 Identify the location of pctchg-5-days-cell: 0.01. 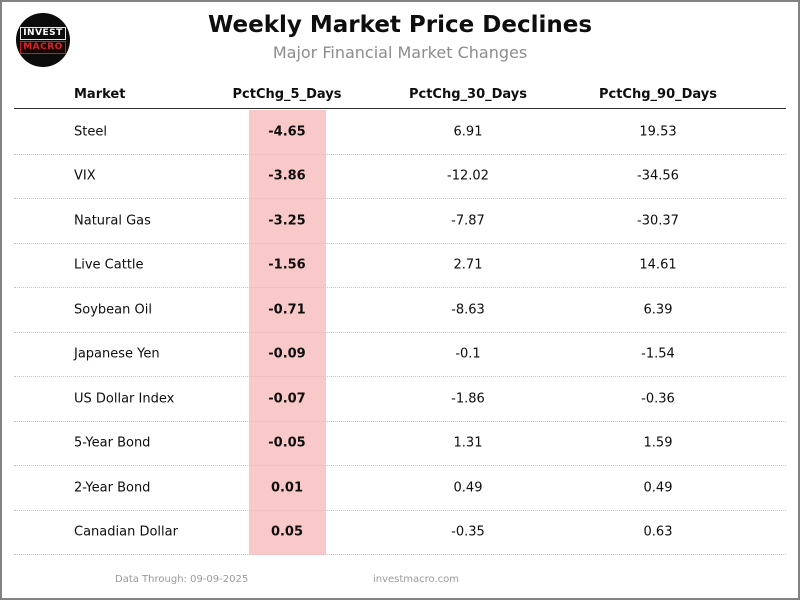
(287, 488).